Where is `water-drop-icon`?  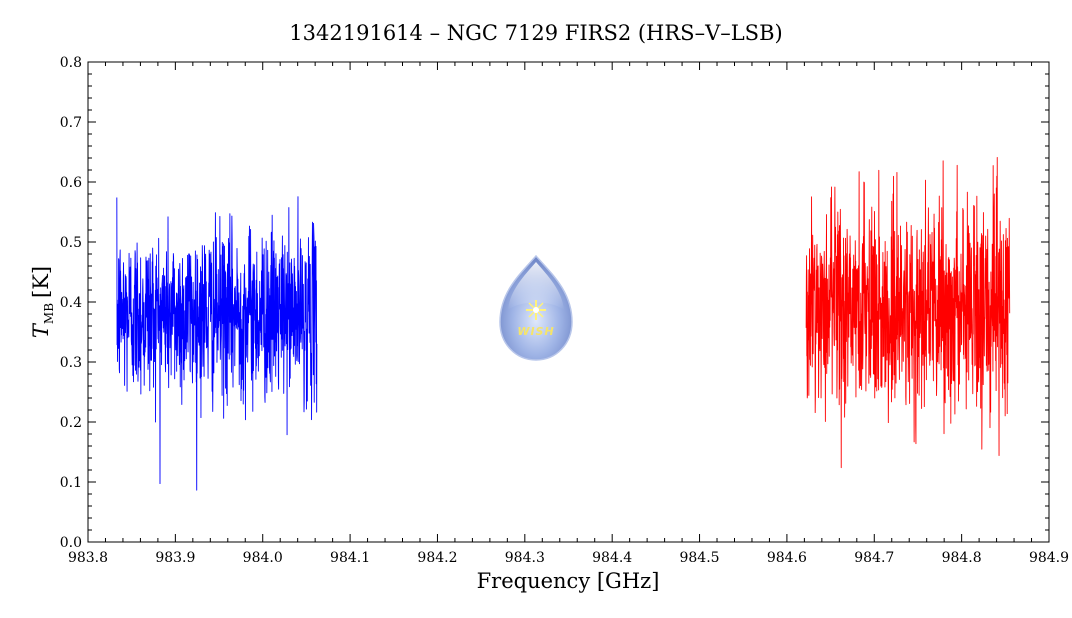
water-drop-icon is located at coordinates (536, 307).